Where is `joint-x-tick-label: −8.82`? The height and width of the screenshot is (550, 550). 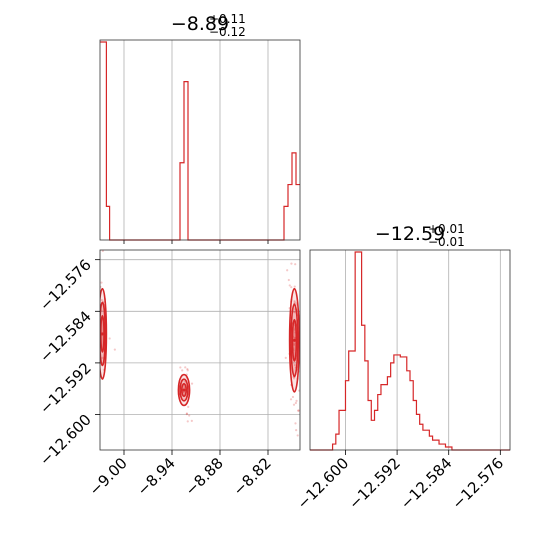 joint-x-tick-label: −8.82 is located at coordinates (252, 476).